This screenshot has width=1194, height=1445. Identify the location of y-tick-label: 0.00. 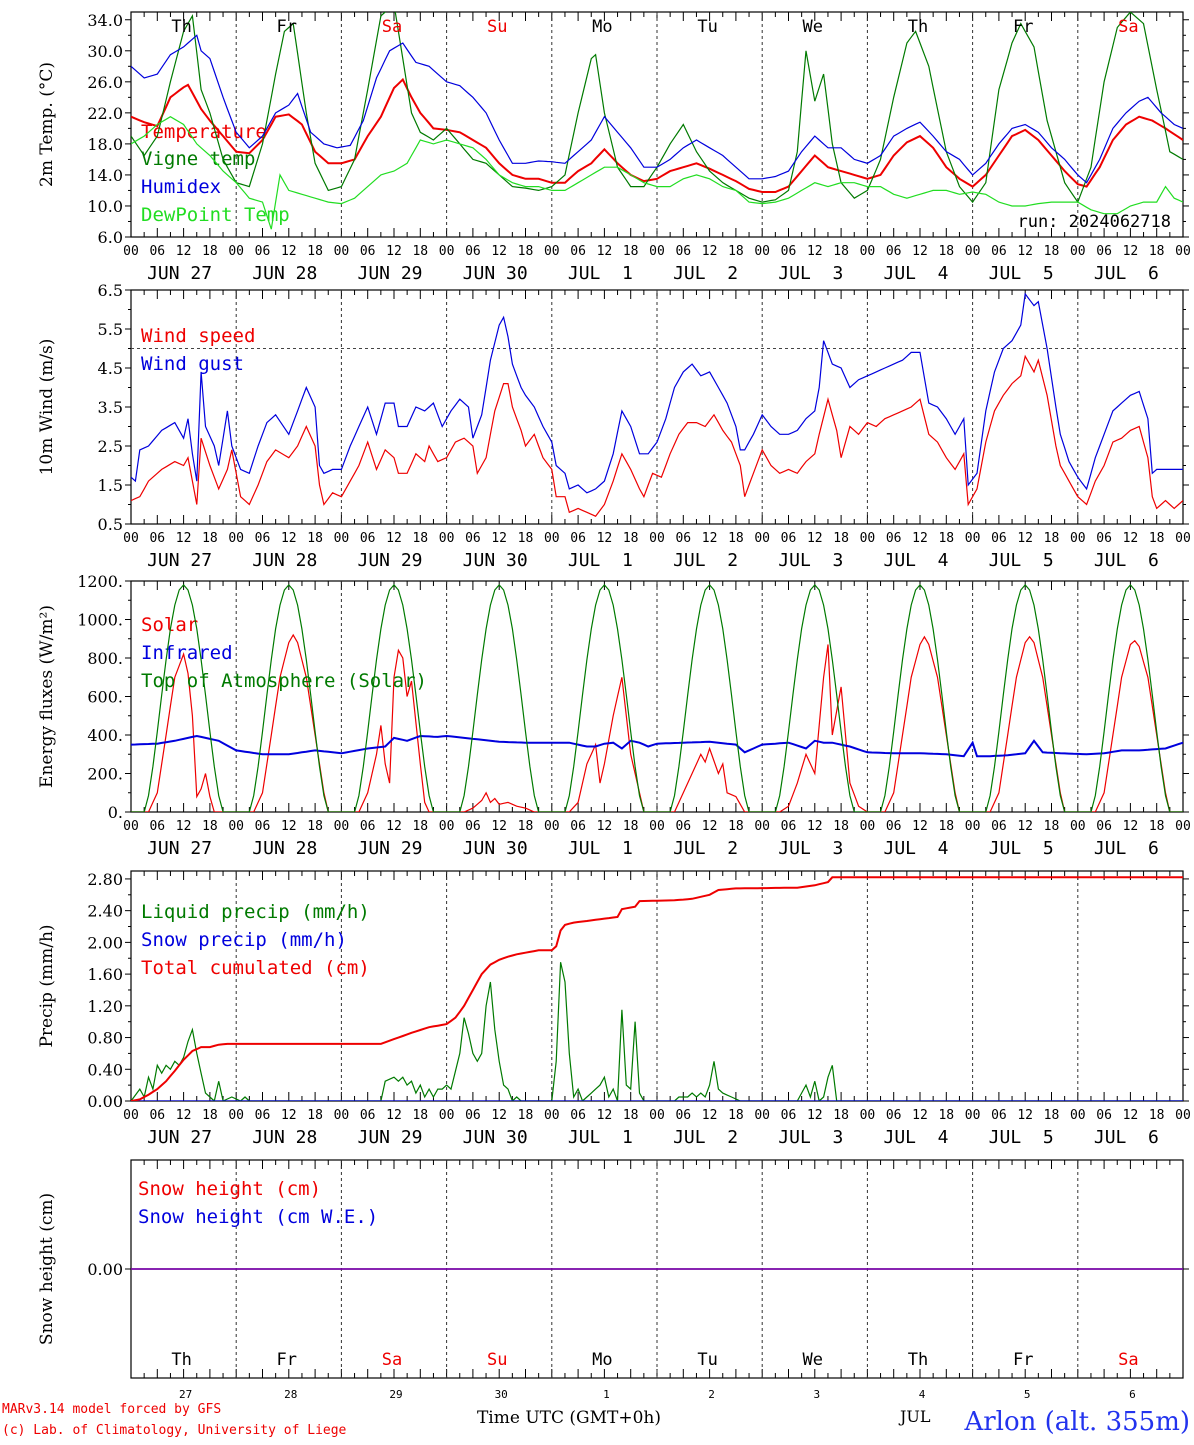
(105, 1101).